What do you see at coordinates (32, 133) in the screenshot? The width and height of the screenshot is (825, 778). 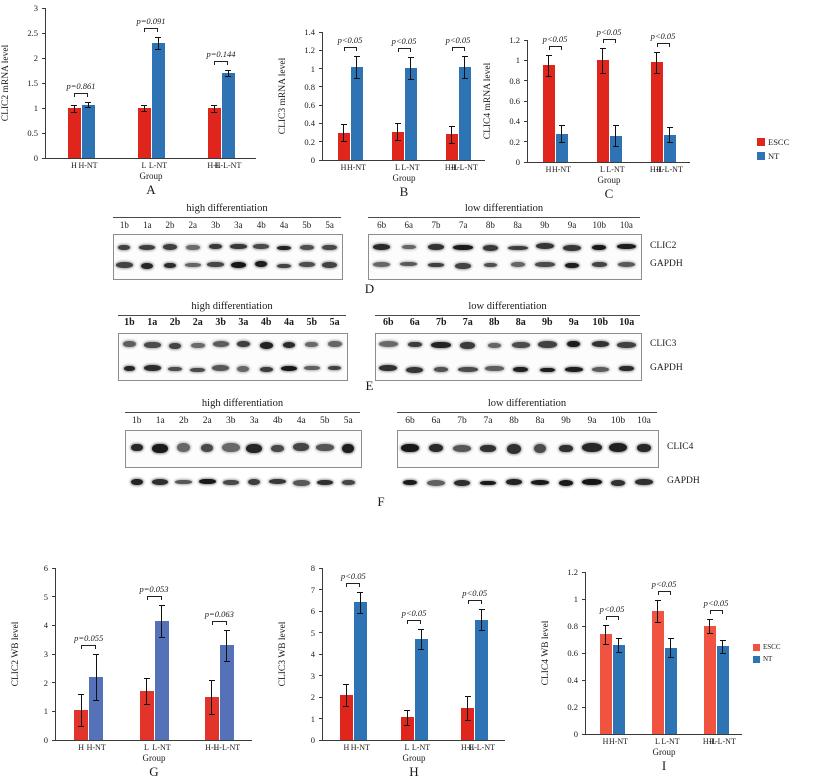 I see `y-axis-tick-label: 0.5` at bounding box center [32, 133].